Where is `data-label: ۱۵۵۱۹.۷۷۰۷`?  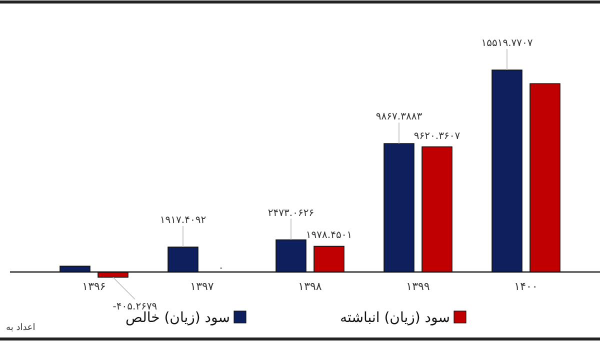
data-label: ۱۵۵۱۹.۷۷۰۷ is located at coordinates (507, 43).